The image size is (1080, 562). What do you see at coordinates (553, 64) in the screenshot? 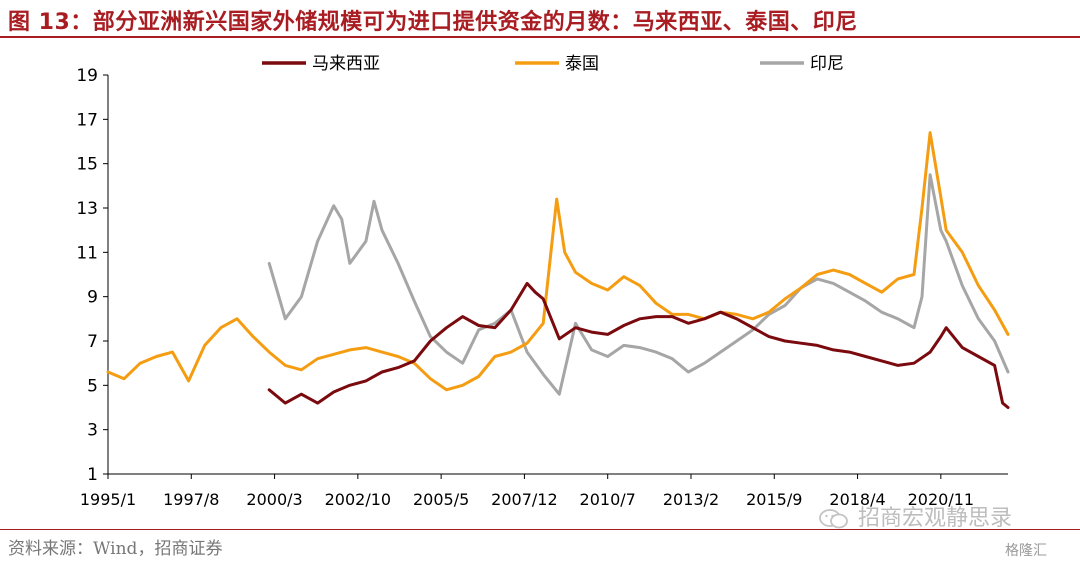
I see `legend: 马来西亚 泰国 印尼` at bounding box center [553, 64].